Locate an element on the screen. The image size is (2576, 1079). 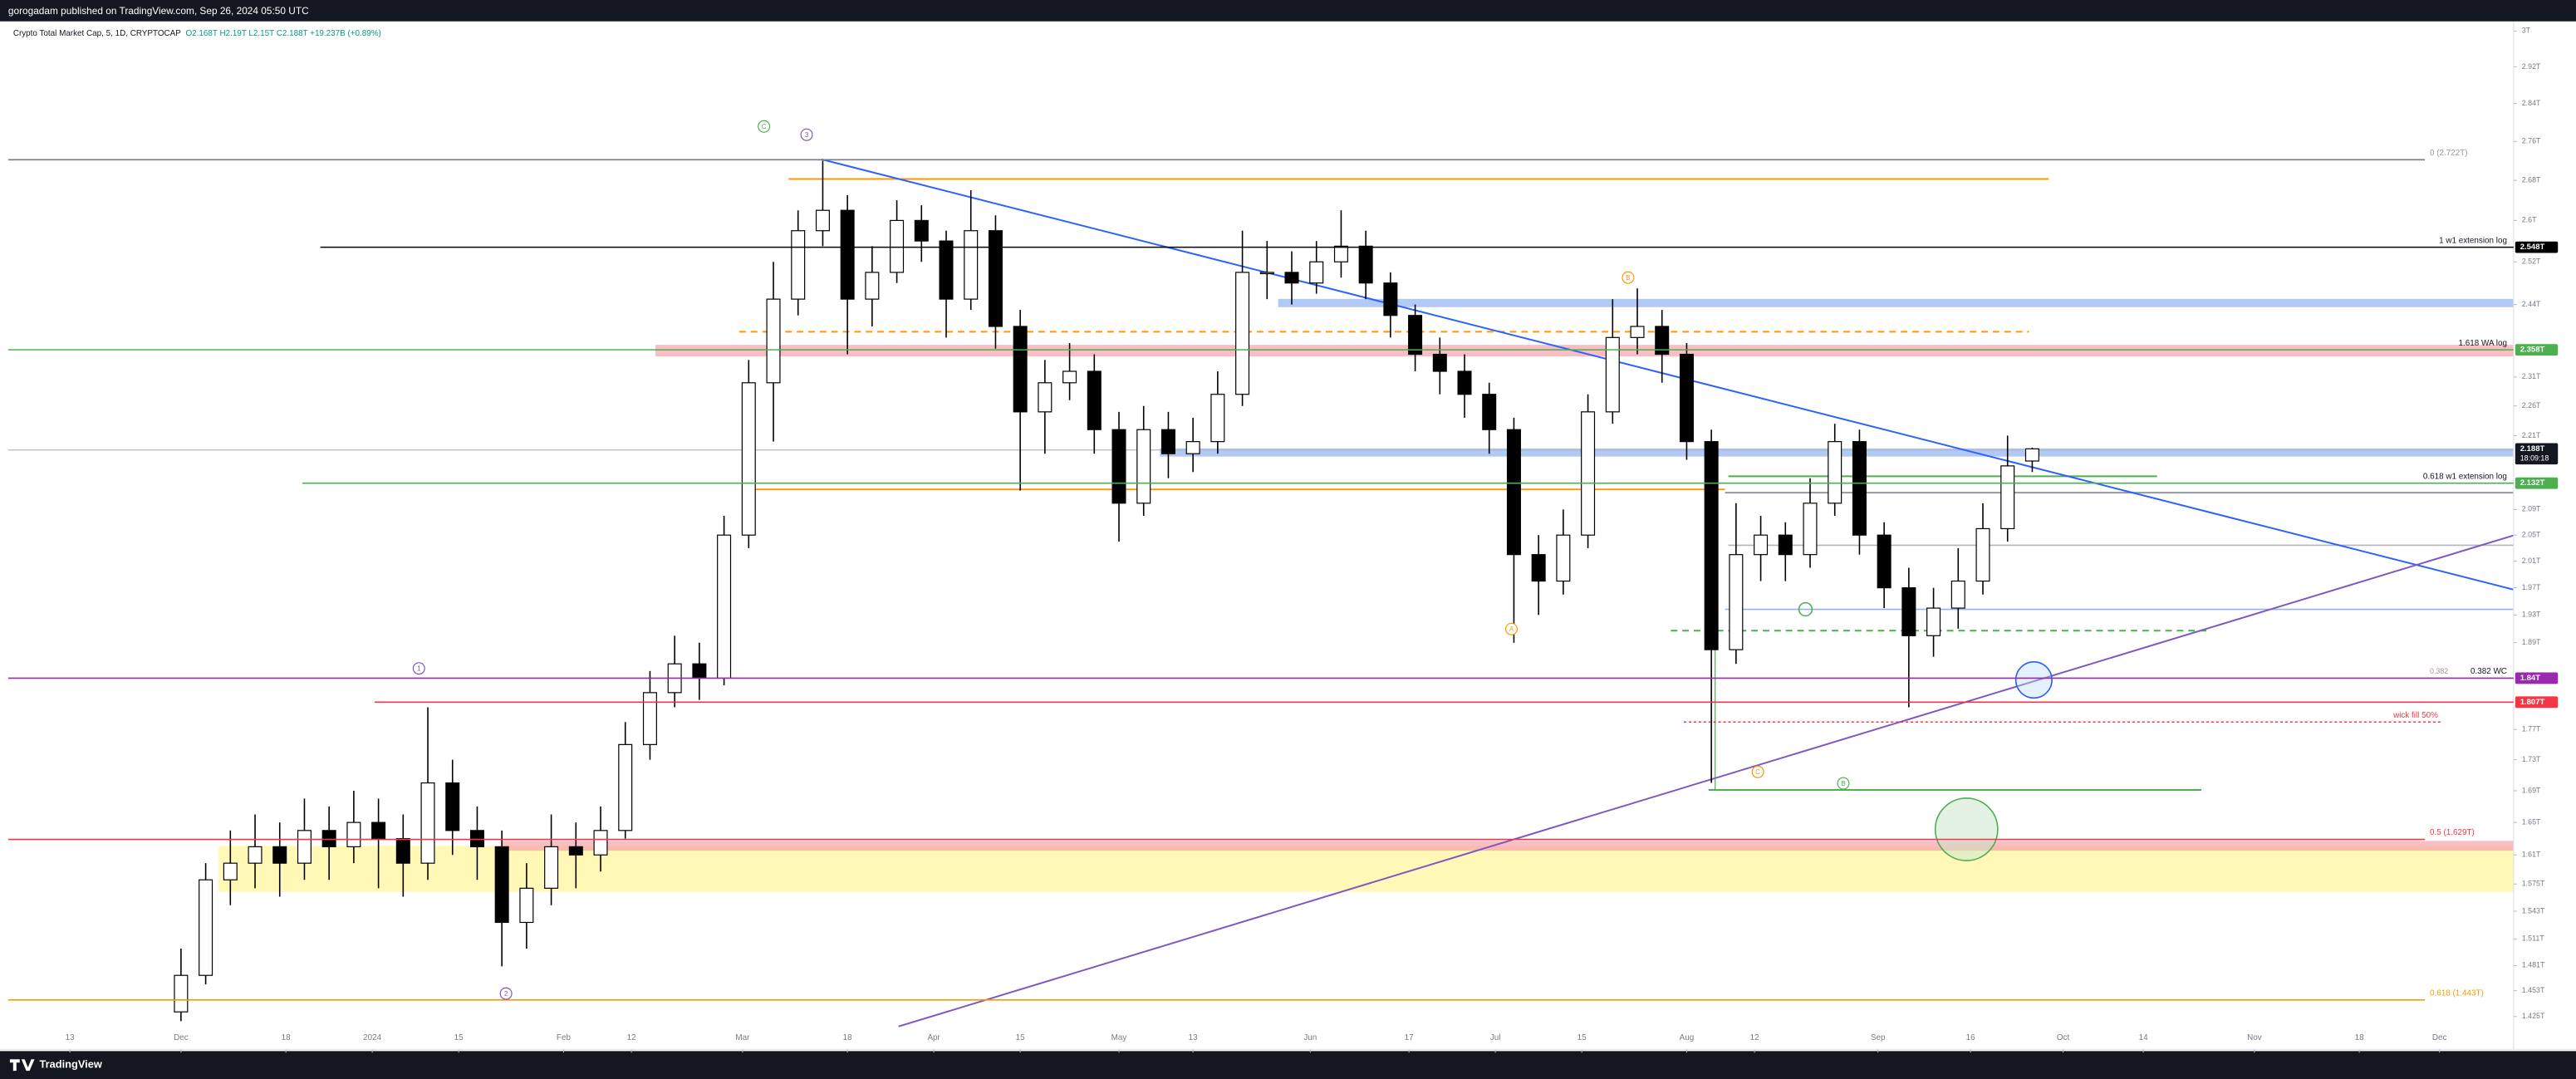
x-tick-label: Sep is located at coordinates (1878, 1037).